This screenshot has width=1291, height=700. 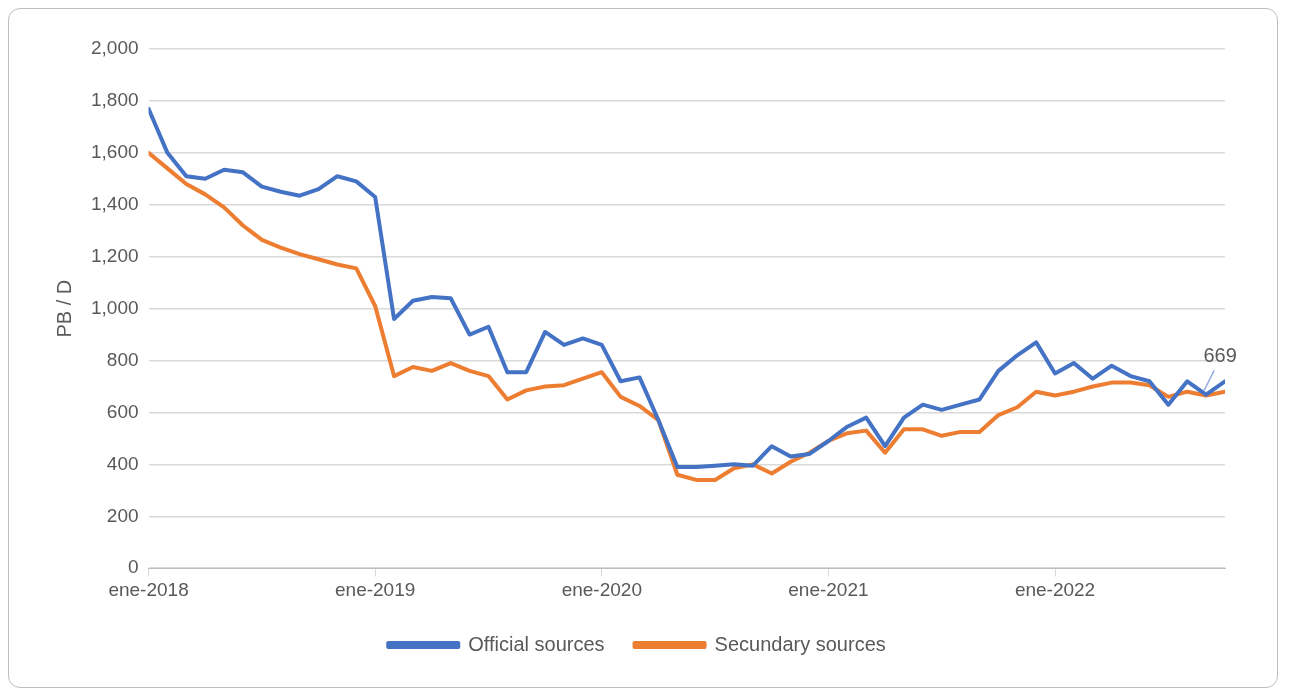 I want to click on y-tick-label: 2,000, so click(x=115, y=48).